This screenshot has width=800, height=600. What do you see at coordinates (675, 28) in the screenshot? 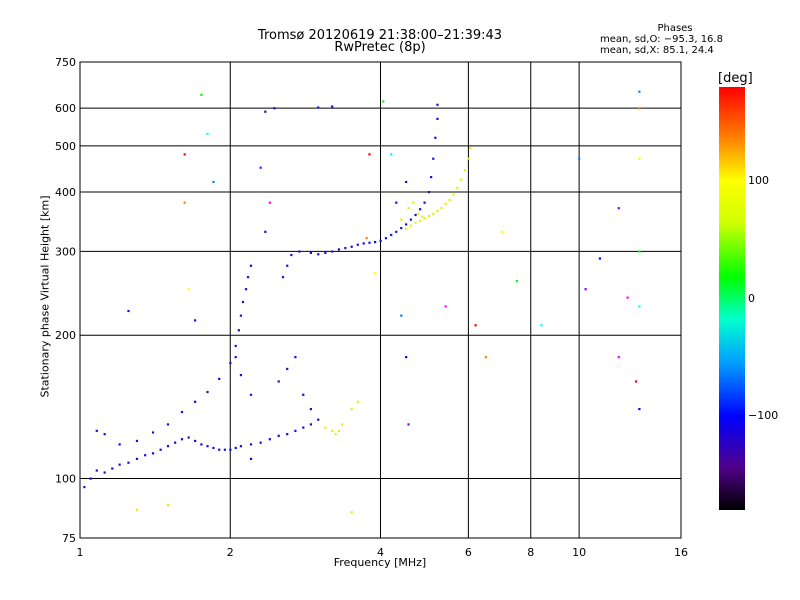
I see `phases-title: Phases` at bounding box center [675, 28].